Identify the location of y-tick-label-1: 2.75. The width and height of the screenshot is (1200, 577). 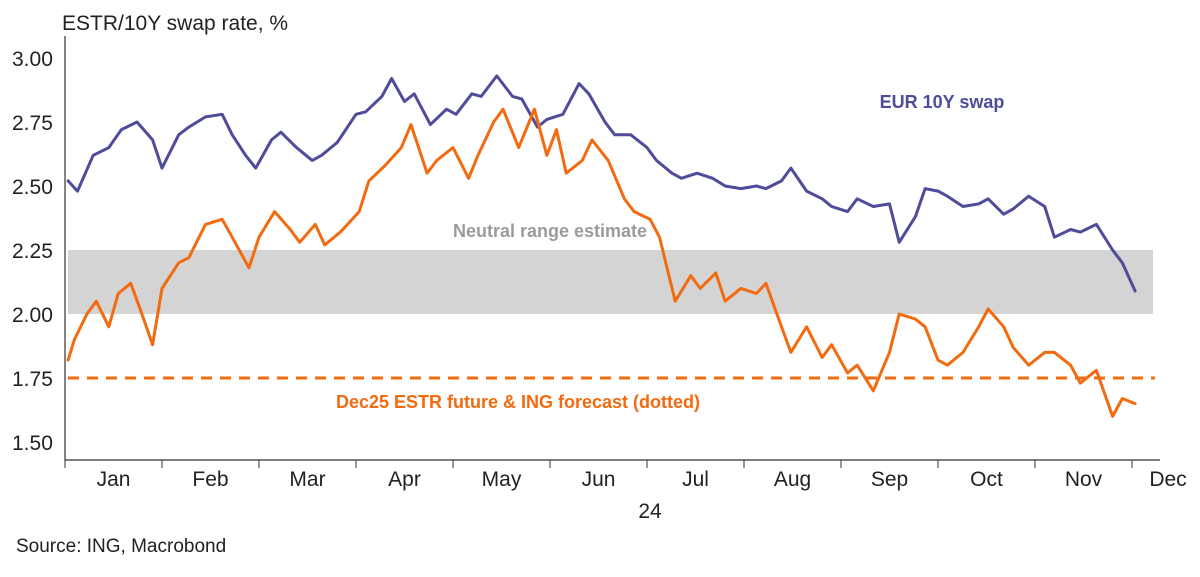
(32, 123).